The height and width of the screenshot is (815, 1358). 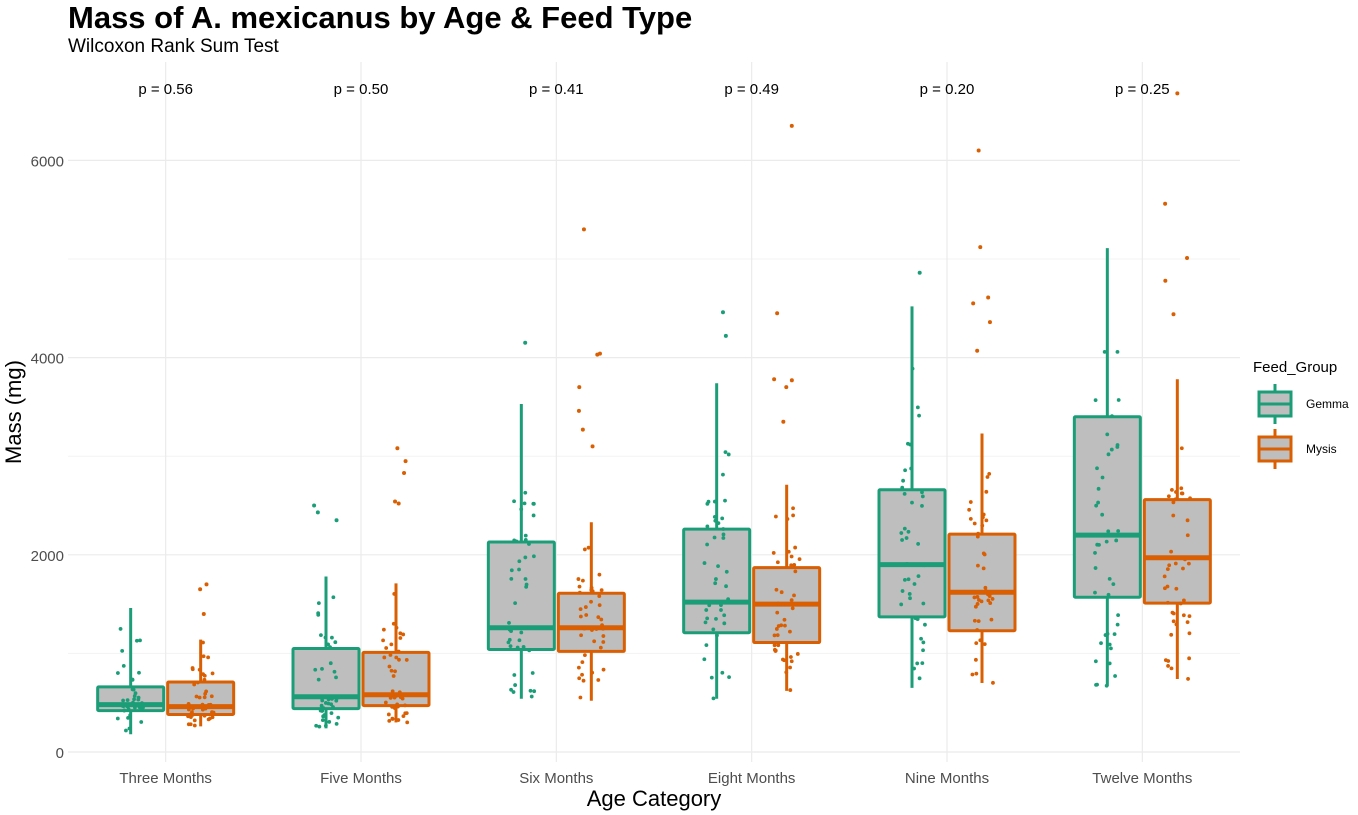 I want to click on legend-label: Mysis, so click(x=1321, y=449).